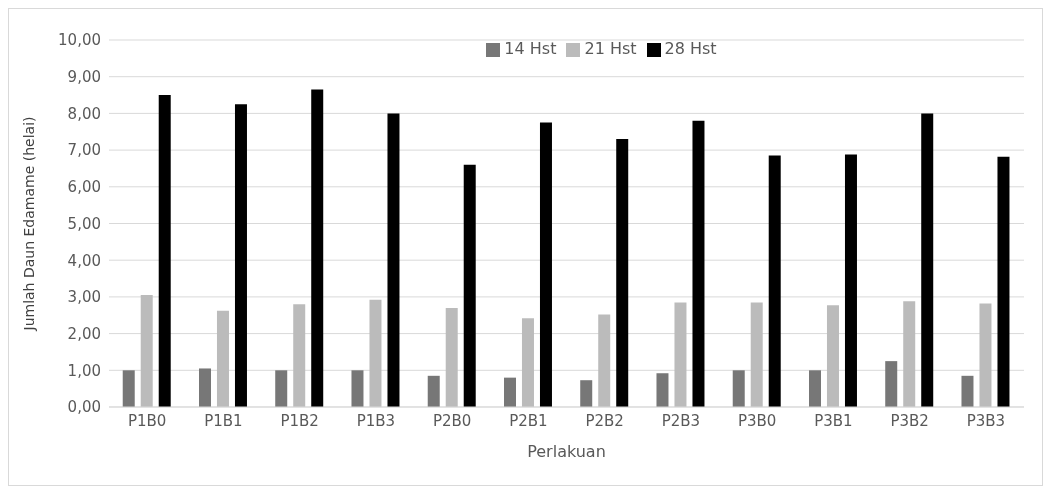  What do you see at coordinates (84, 77) in the screenshot?
I see `y-tick-label: 9,00` at bounding box center [84, 77].